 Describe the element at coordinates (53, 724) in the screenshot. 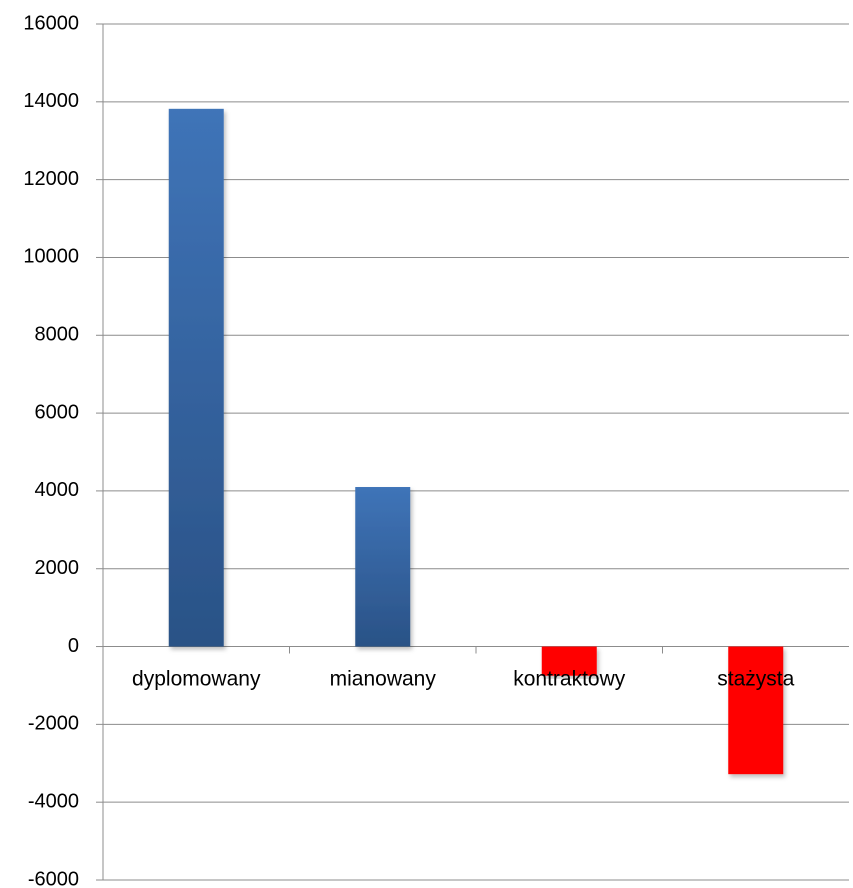

I see `y-tick-label: -2000` at that location.